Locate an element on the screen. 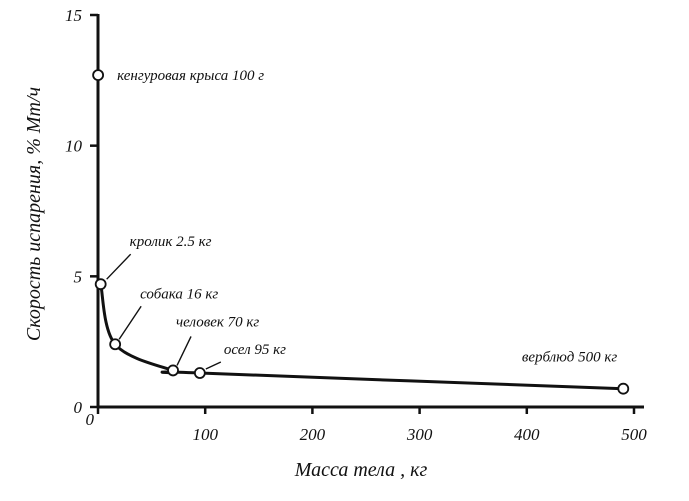 This screenshot has width=689, height=501. y-tick-label: 0 is located at coordinates (78, 407).